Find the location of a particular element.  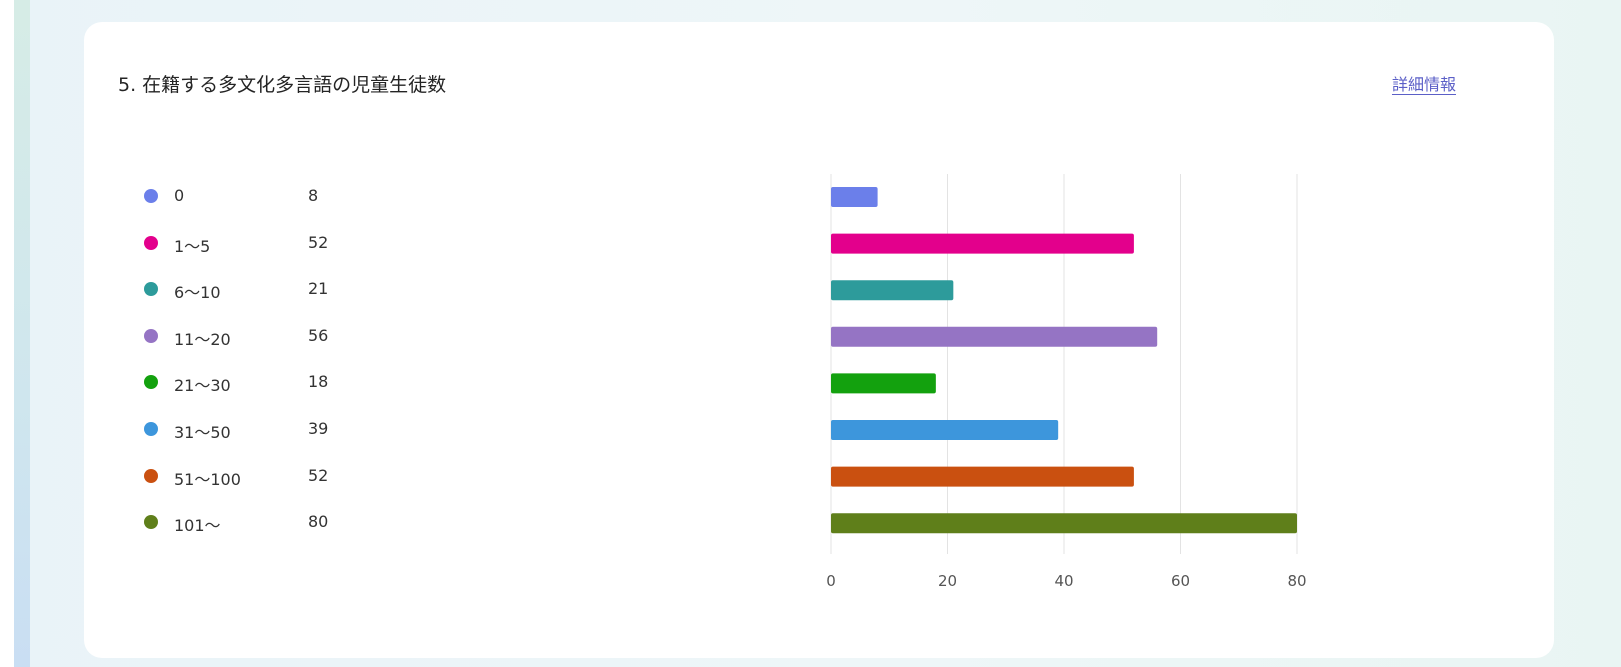

legend-count: 21 is located at coordinates (318, 289).